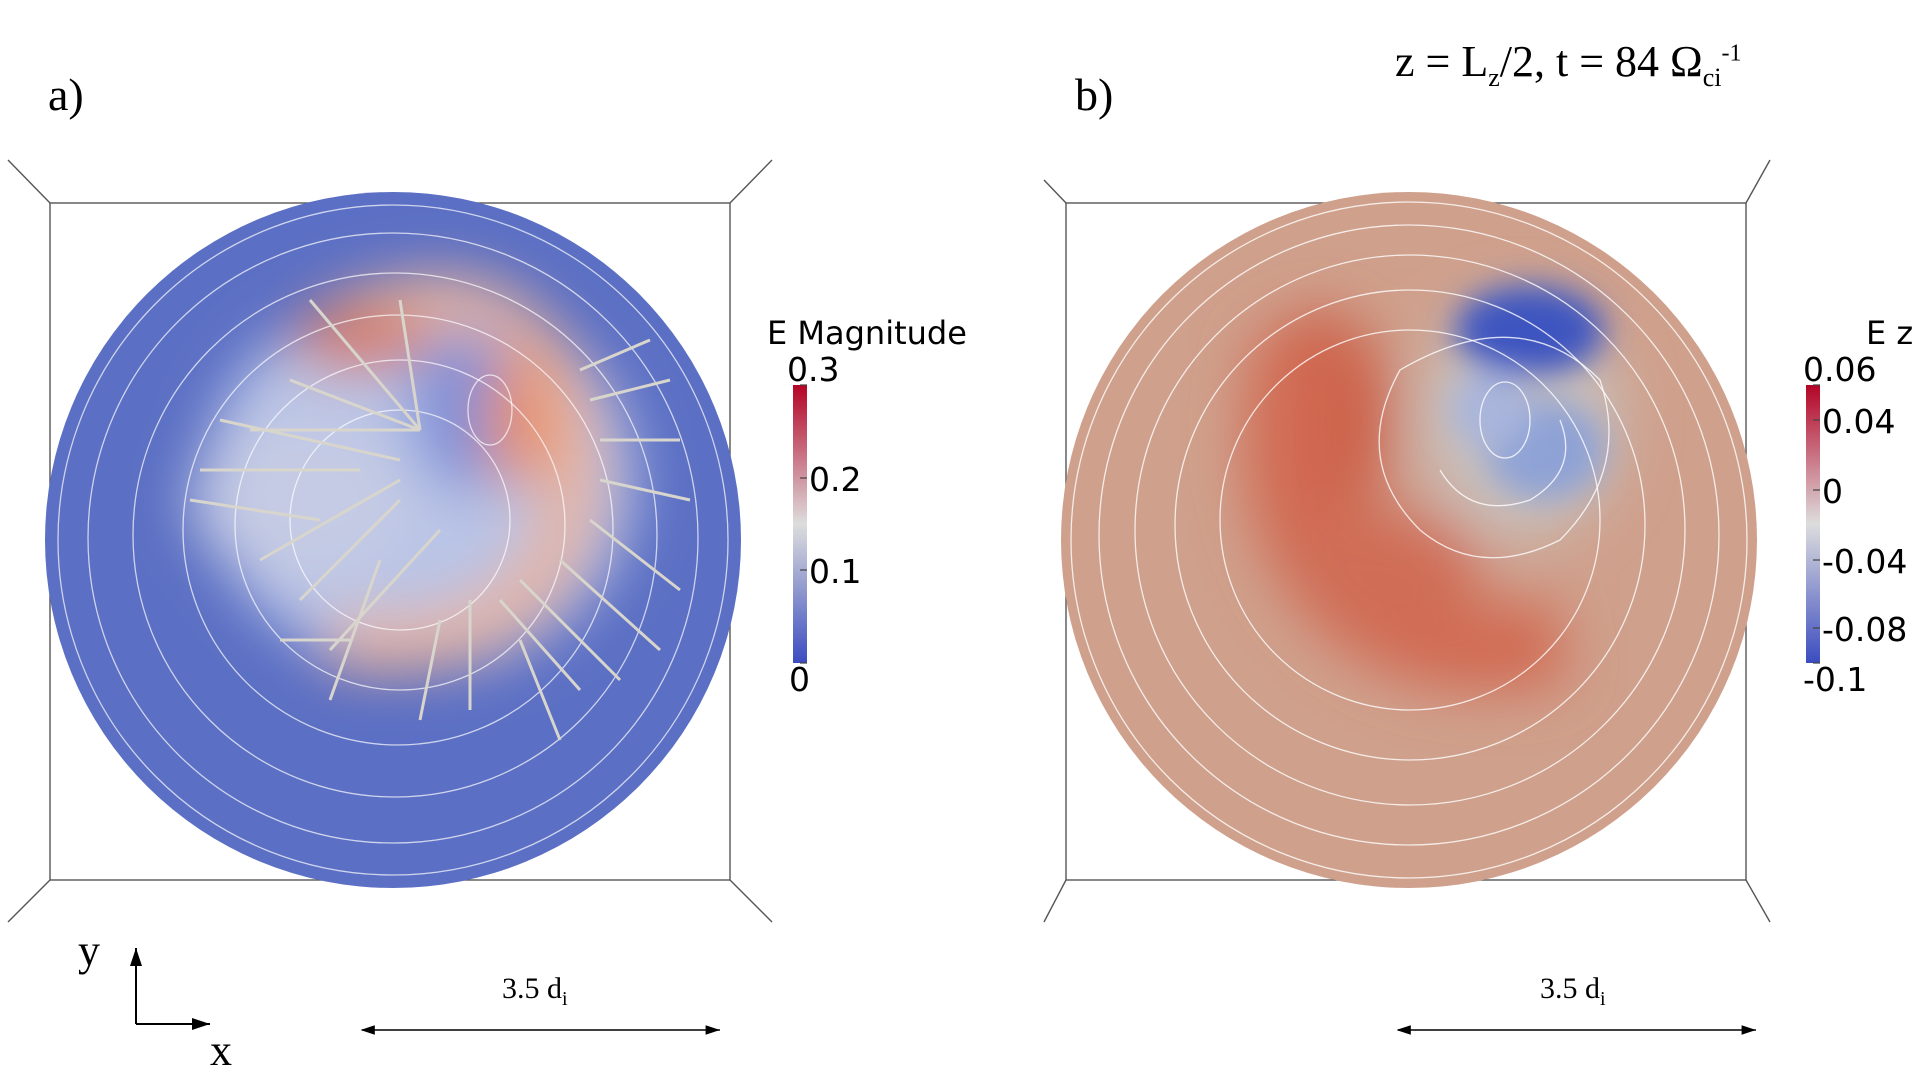  Describe the element at coordinates (803, 524) in the screenshot. I see `panel-a-colorbar-ticks` at that location.